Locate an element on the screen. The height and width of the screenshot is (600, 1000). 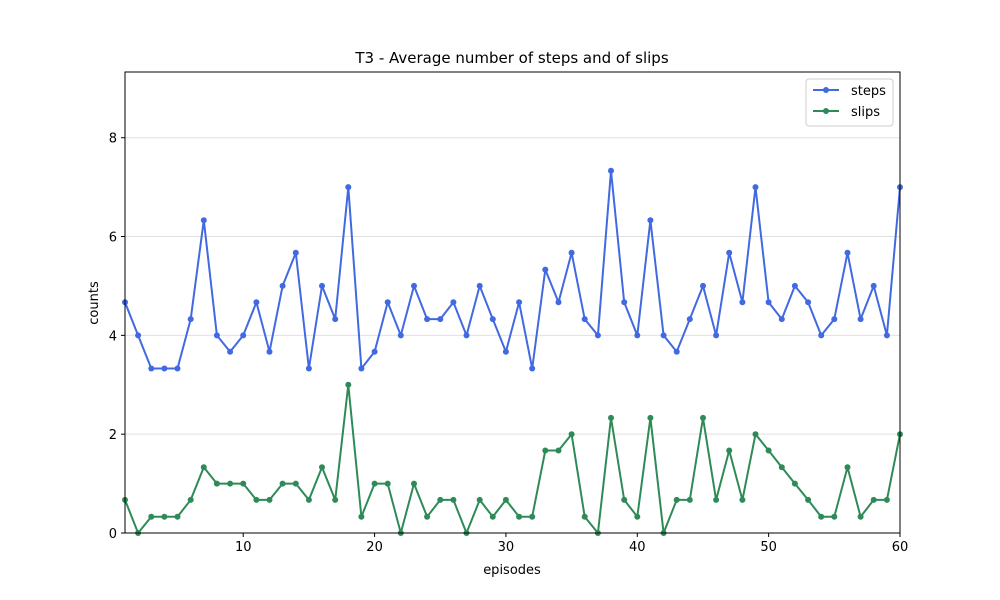
y-axis-label: counts is located at coordinates (94, 303).